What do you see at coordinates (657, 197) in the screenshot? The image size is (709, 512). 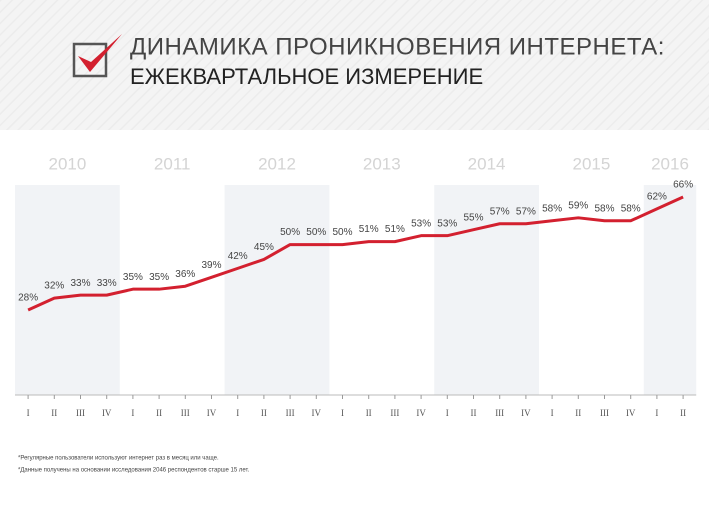 I see `data-label: 62%` at bounding box center [657, 197].